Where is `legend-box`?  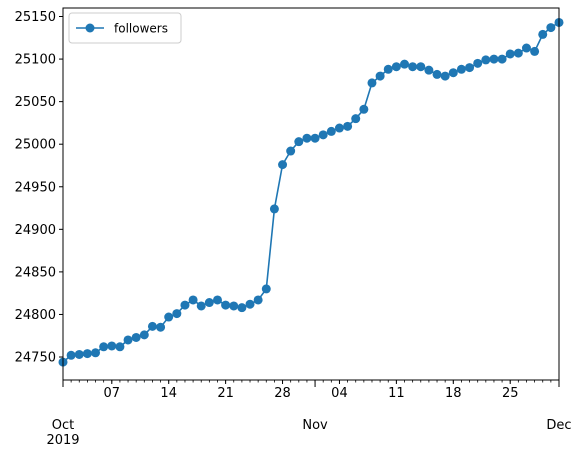 legend-box is located at coordinates (125, 28).